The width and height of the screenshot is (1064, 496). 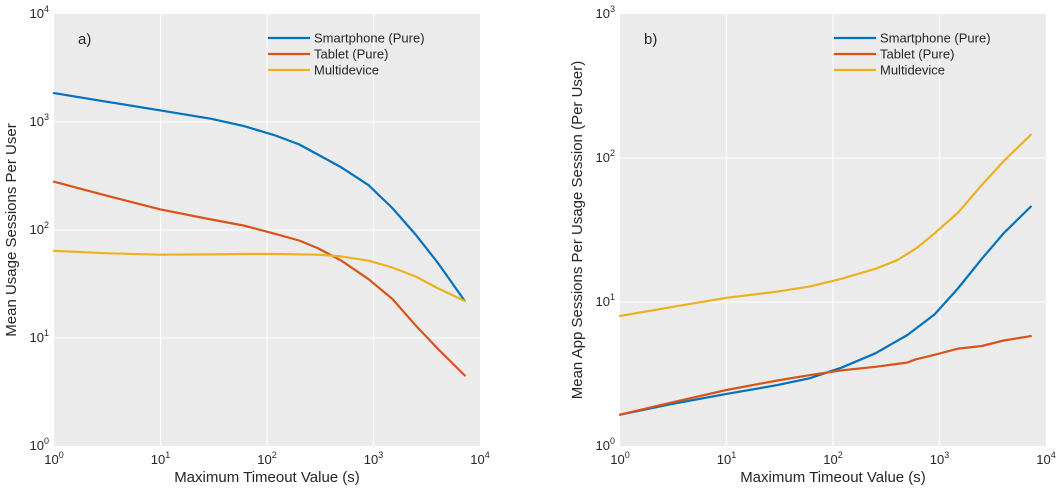 I want to click on y-tick-label: 10⁴, so click(x=39, y=12).